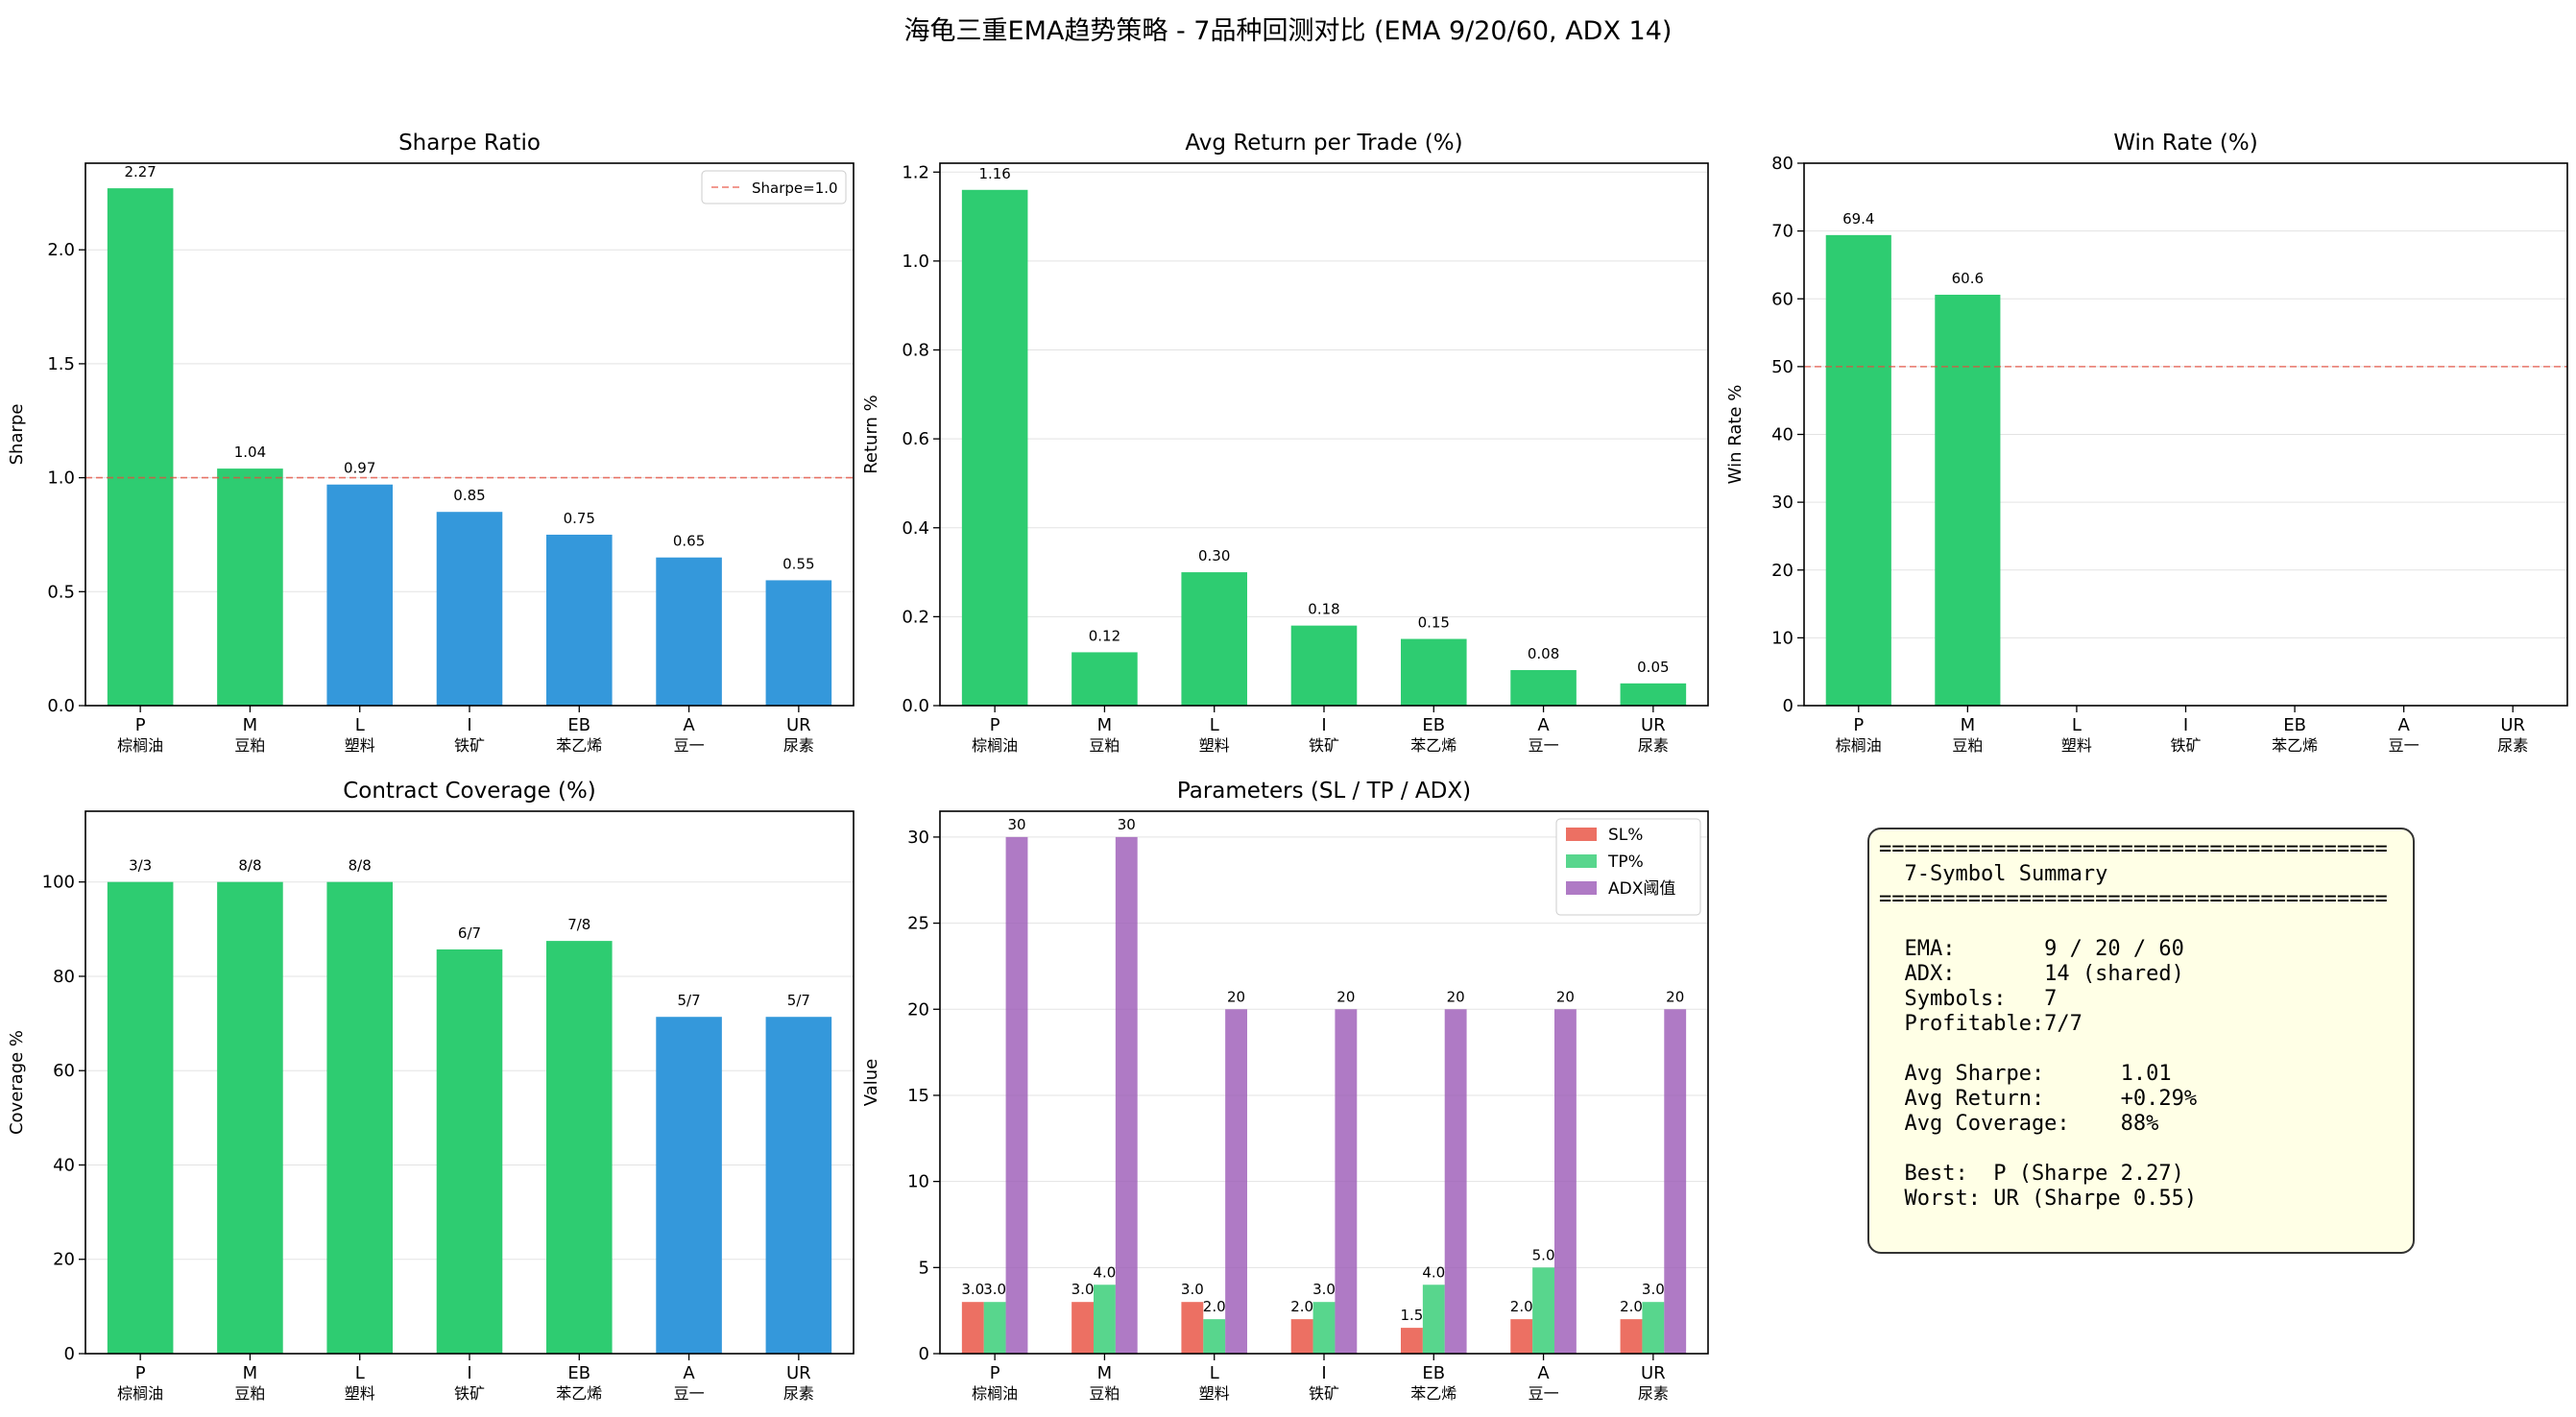 This screenshot has height=1417, width=2576. Describe the element at coordinates (1434, 623) in the screenshot. I see `data-label: 0.15` at that location.